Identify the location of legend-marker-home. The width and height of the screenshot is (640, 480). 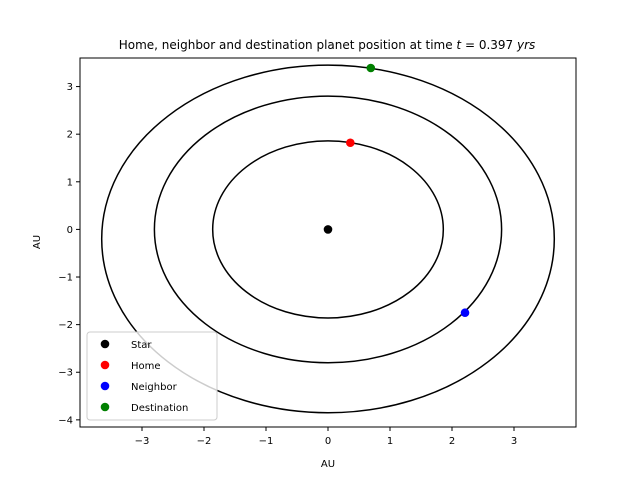
(105, 365).